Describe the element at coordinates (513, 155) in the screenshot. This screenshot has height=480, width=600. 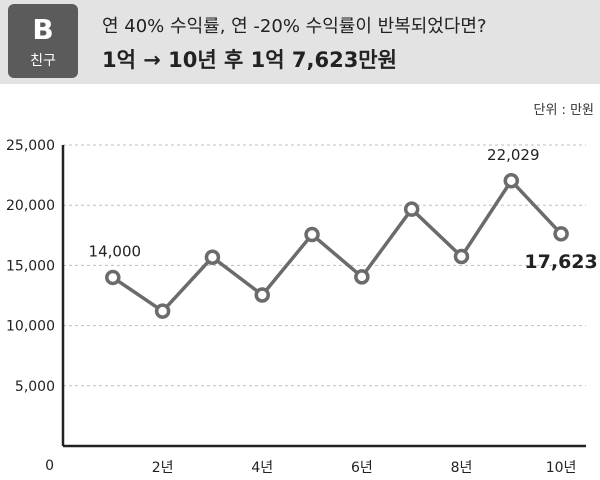
I see `data-label: 22,029` at that location.